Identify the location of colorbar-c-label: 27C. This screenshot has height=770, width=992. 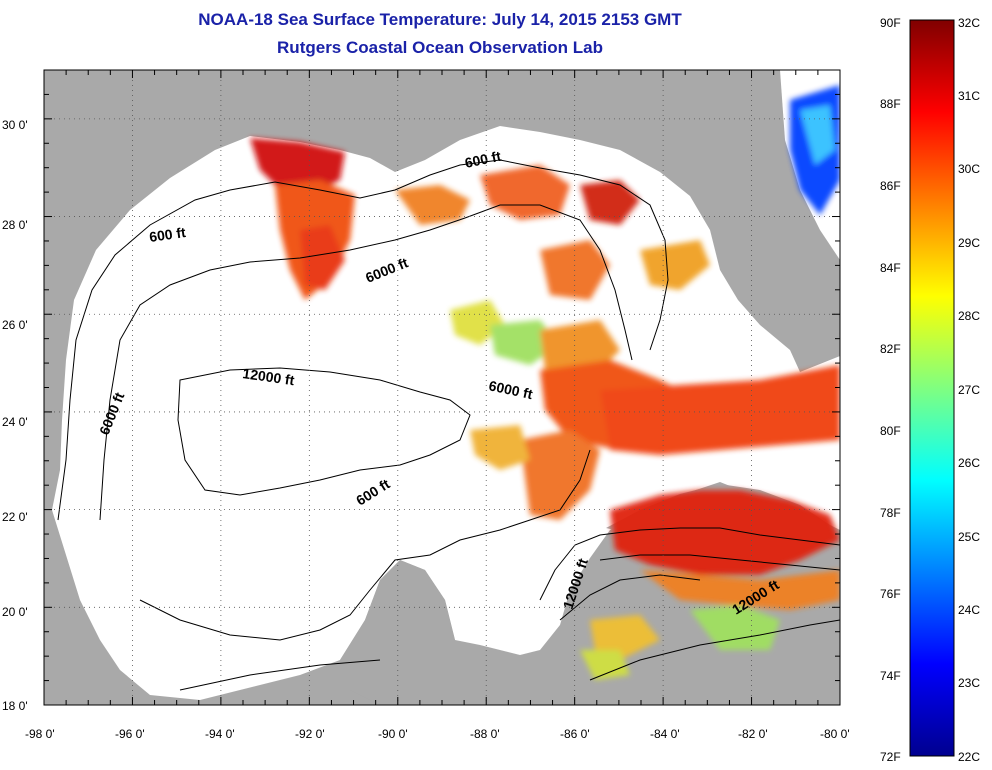
(969, 390).